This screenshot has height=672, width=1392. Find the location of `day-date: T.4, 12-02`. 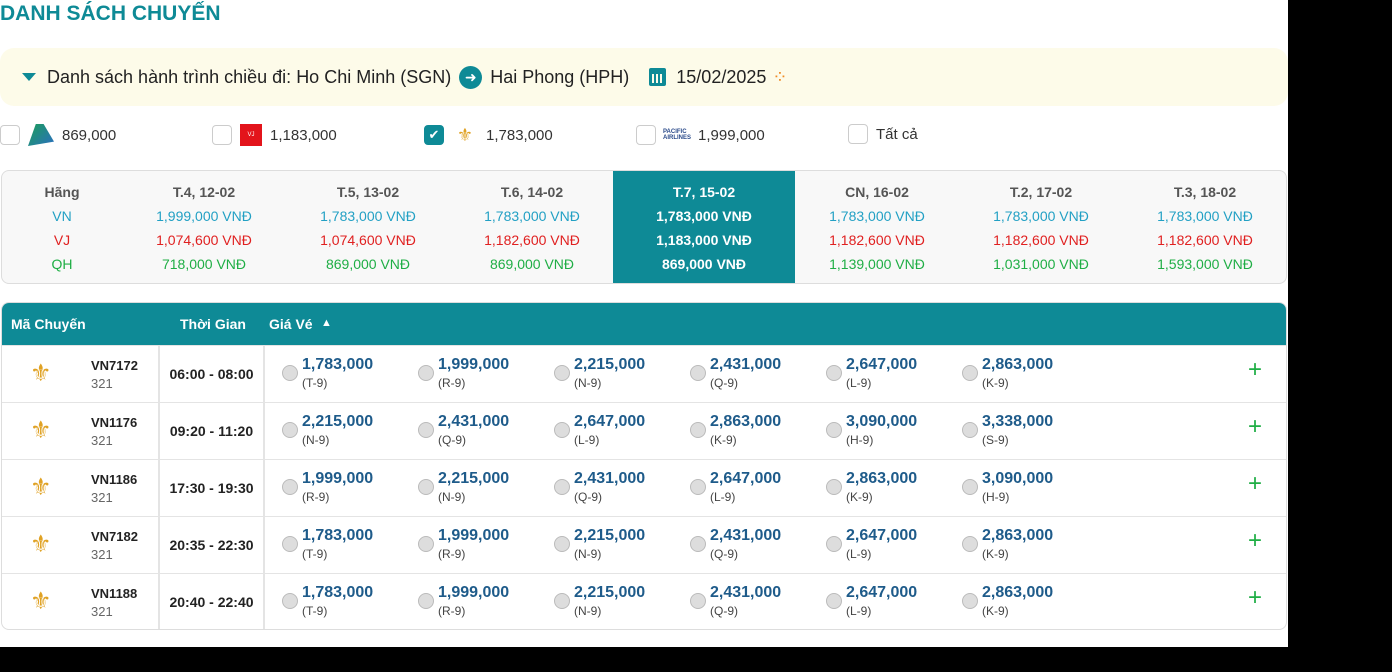

day-date: T.4, 12-02 is located at coordinates (204, 192).